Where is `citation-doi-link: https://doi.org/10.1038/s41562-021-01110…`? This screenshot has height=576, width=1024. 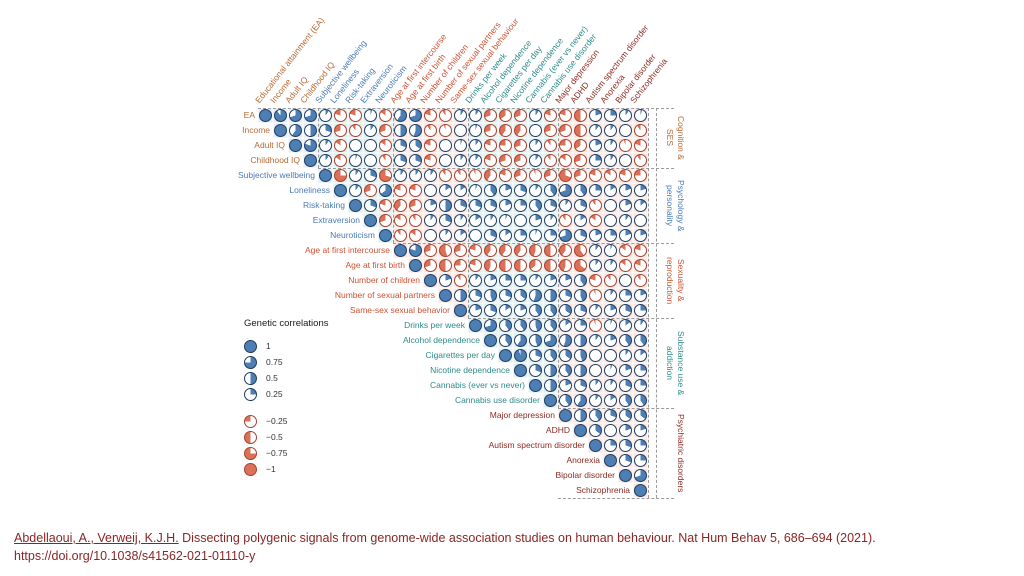 citation-doi-link: https://doi.org/10.1038/s41562-021-01110… is located at coordinates (135, 555).